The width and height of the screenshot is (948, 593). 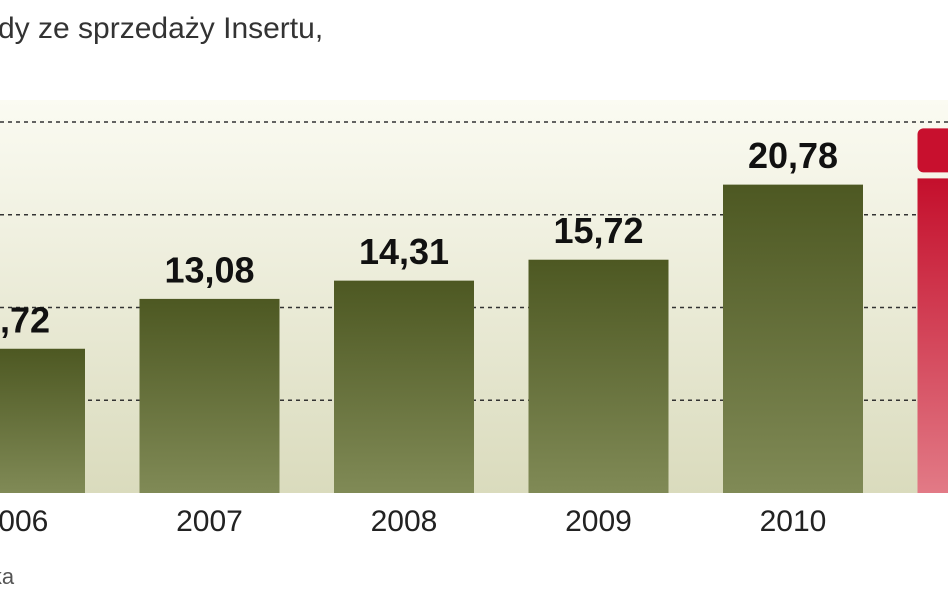 What do you see at coordinates (598, 230) in the screenshot?
I see `value-label: 15,72` at bounding box center [598, 230].